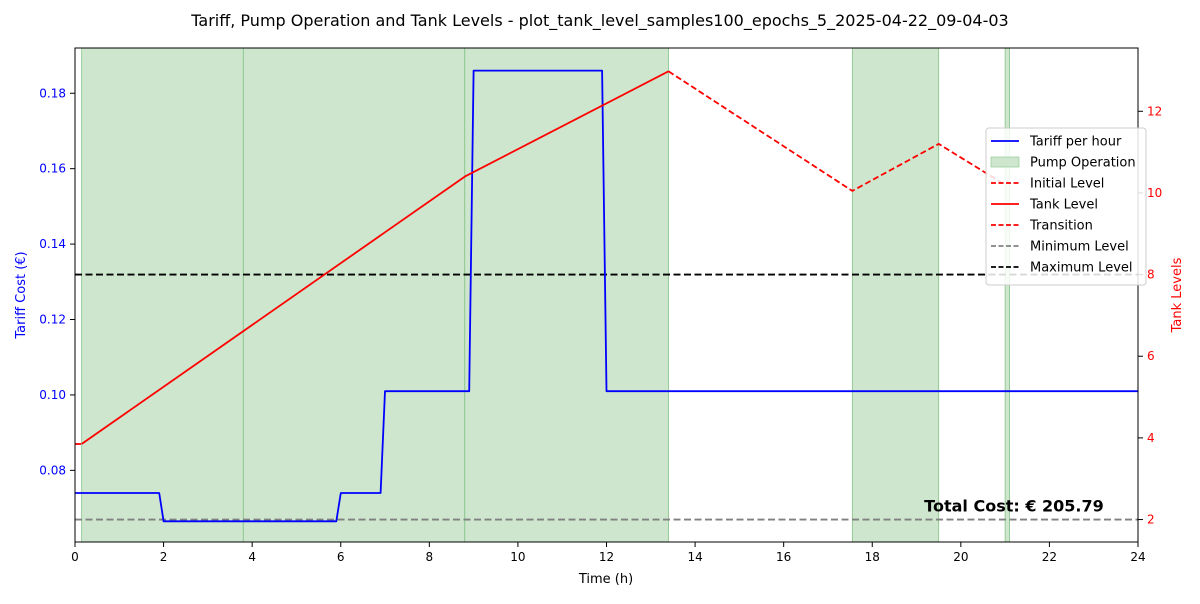 Image resolution: width=1200 pixels, height=604 pixels. Describe the element at coordinates (872, 557) in the screenshot. I see `x-tick-label: 18` at that location.